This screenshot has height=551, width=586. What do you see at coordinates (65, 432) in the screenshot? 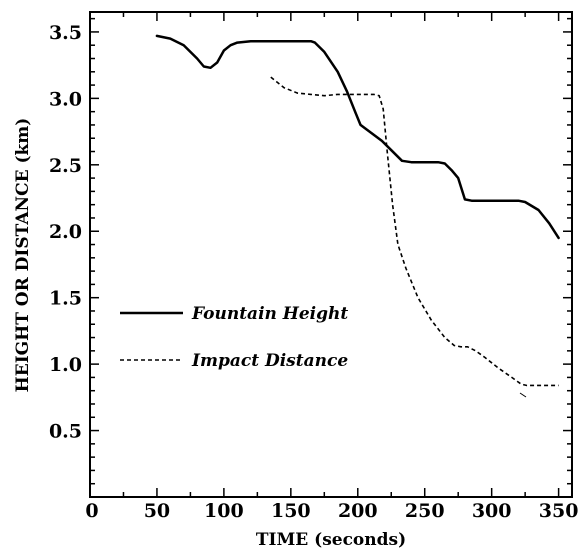
I see `y-tick-label: 0.5` at bounding box center [65, 432].